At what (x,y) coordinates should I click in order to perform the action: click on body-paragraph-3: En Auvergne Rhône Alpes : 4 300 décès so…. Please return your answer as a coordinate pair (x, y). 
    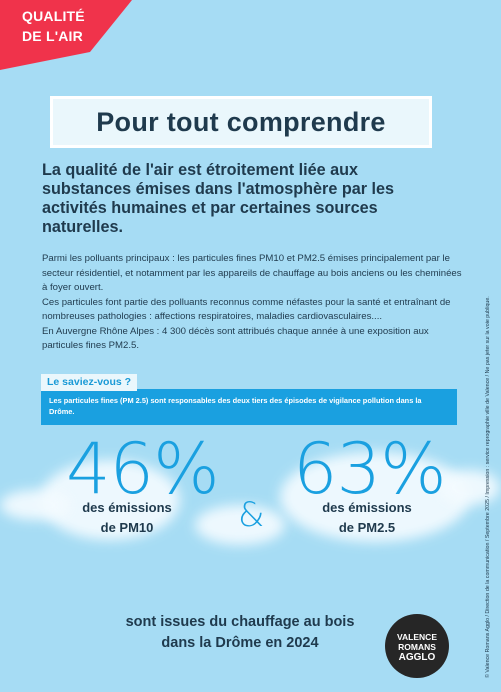
    Looking at the image, I should click on (235, 338).